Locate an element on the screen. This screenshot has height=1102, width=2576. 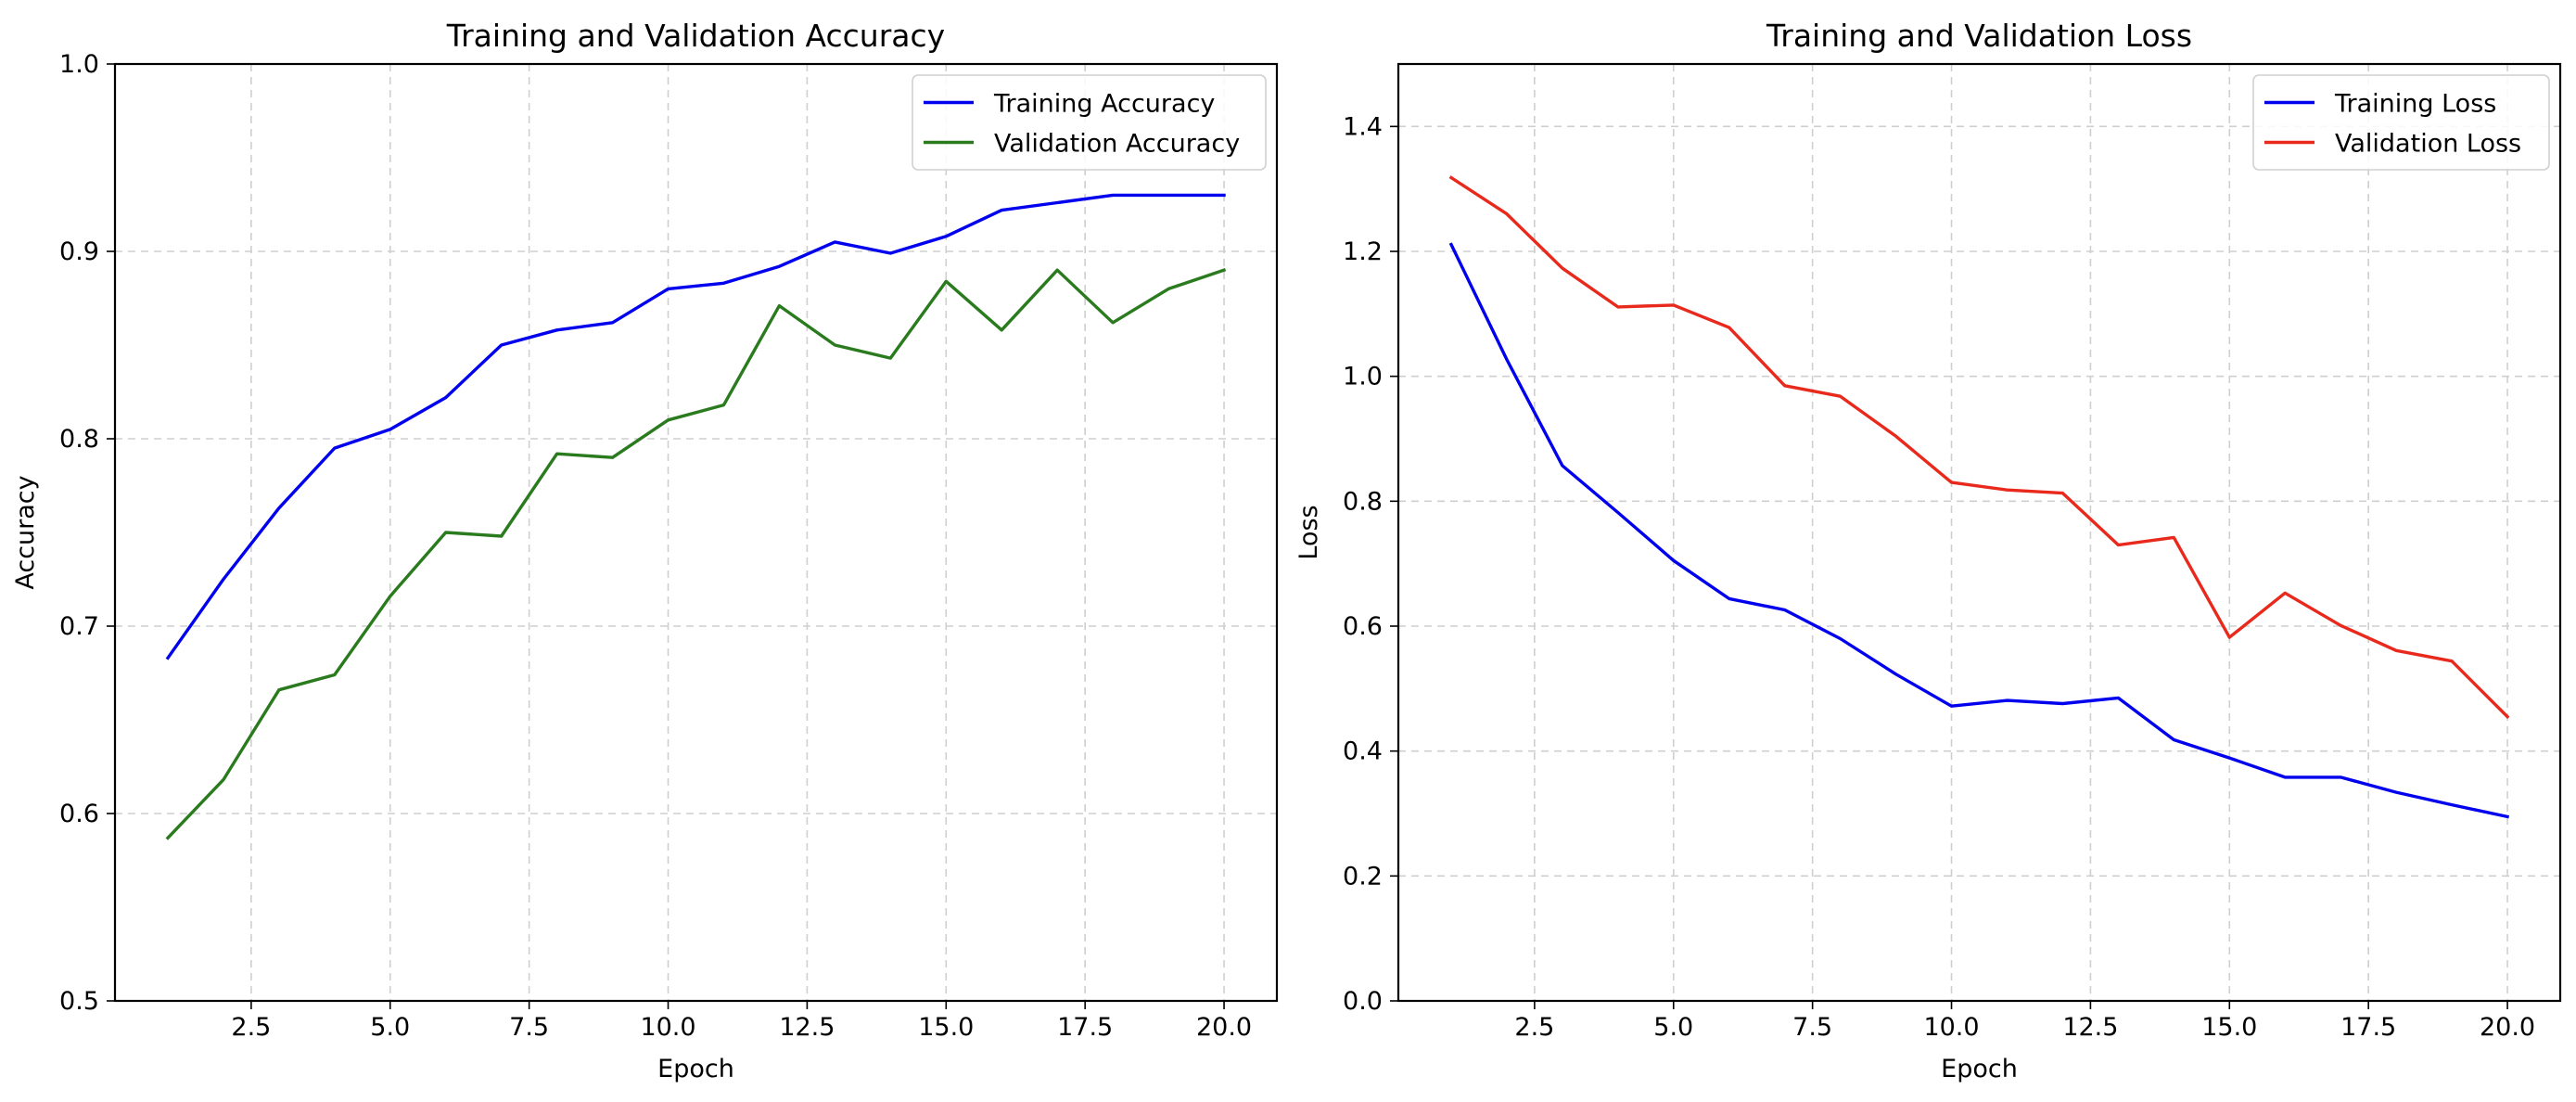
loss-y-tick-label: 1.2 is located at coordinates (1363, 252).